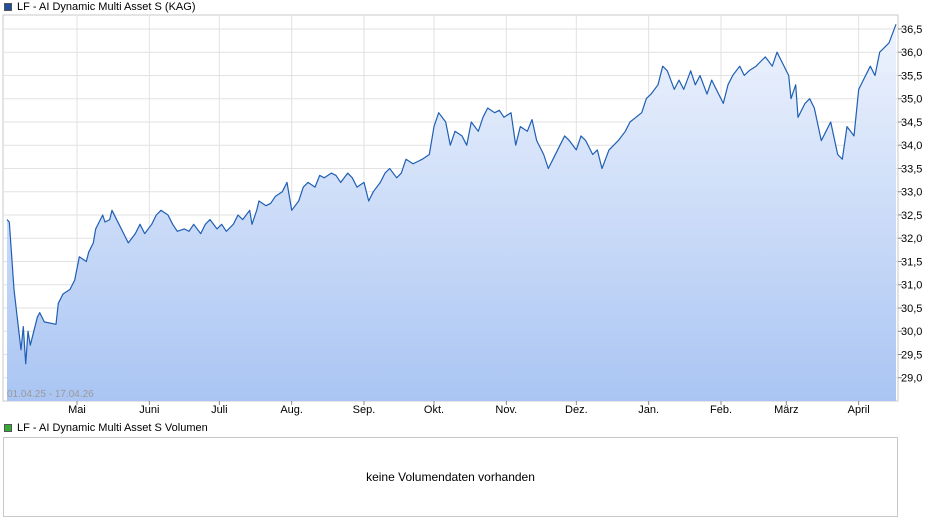 Image resolution: width=940 pixels, height=526 pixels. Describe the element at coordinates (219, 410) in the screenshot. I see `x-tick-label: Juli` at that location.